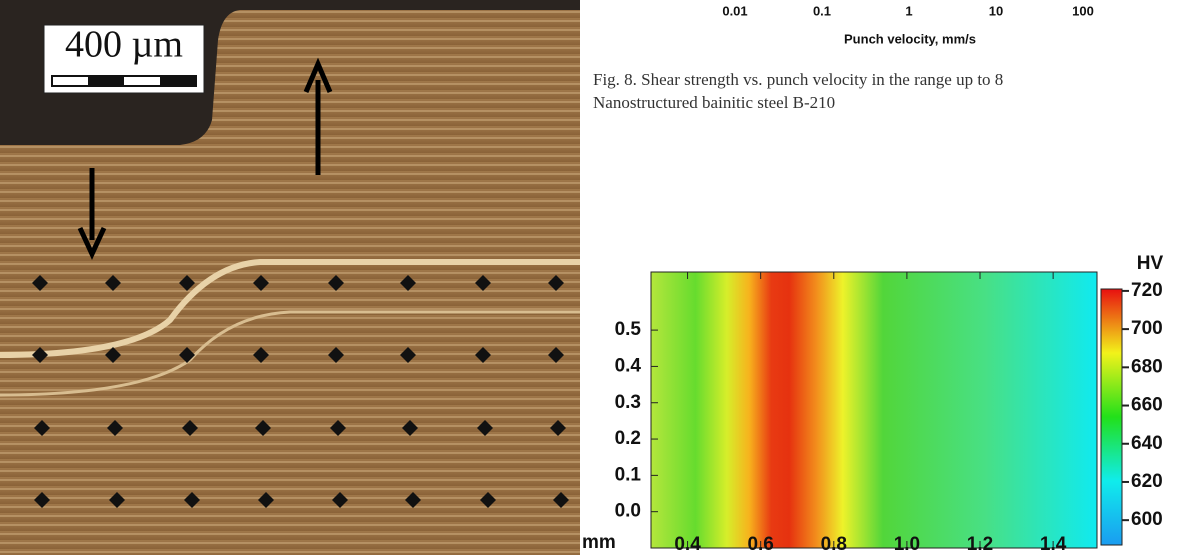 The width and height of the screenshot is (1199, 555). What do you see at coordinates (628, 365) in the screenshot?
I see `y-tick-label: 0.4` at bounding box center [628, 365].